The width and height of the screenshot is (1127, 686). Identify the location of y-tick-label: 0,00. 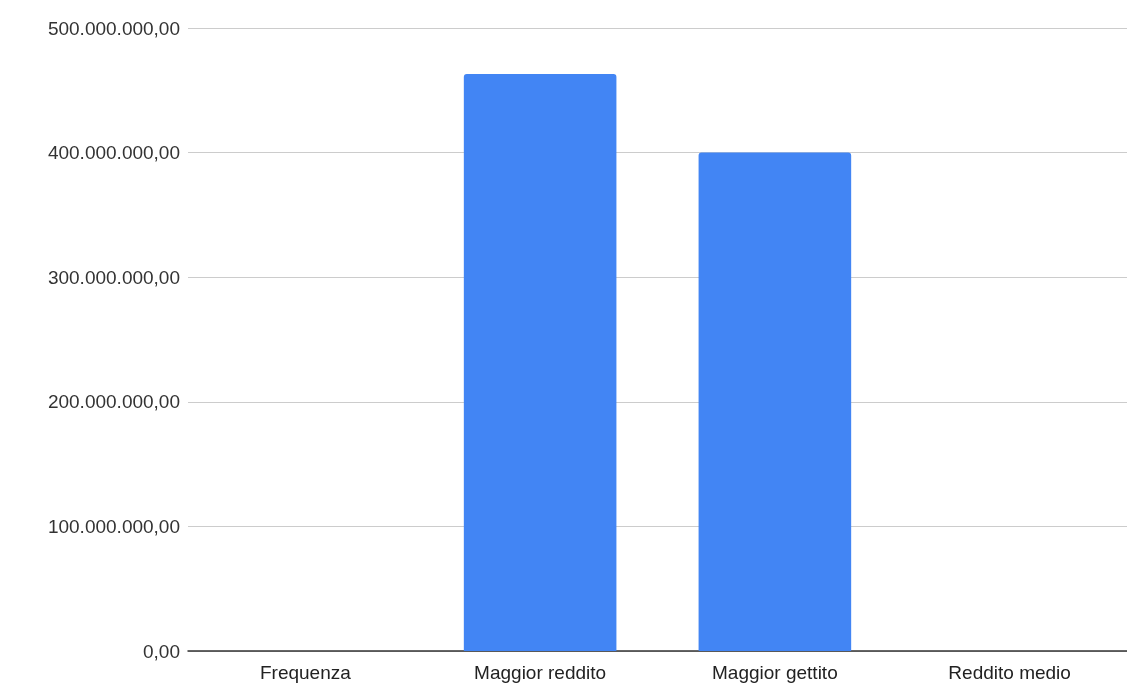
(161, 651).